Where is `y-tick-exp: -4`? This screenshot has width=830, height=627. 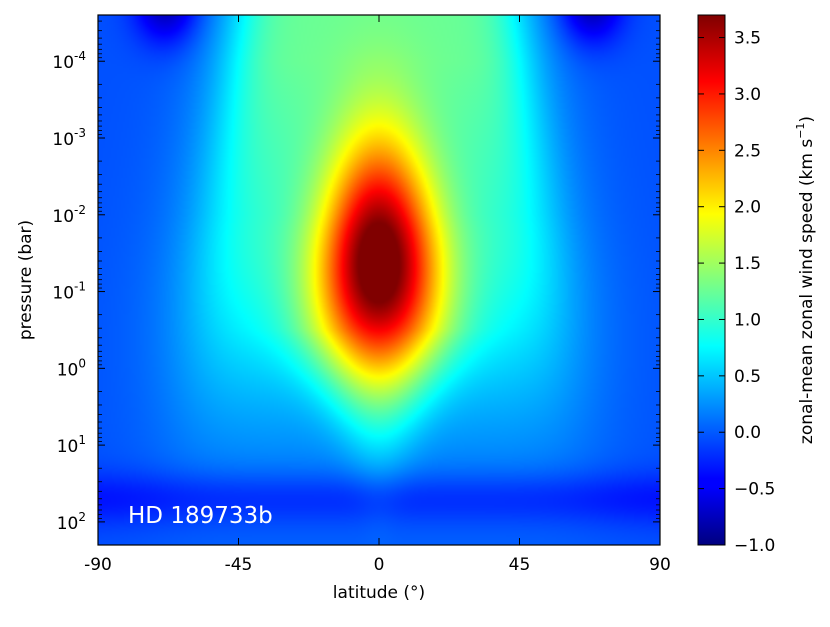
y-tick-exp: -4 is located at coordinates (80, 56).